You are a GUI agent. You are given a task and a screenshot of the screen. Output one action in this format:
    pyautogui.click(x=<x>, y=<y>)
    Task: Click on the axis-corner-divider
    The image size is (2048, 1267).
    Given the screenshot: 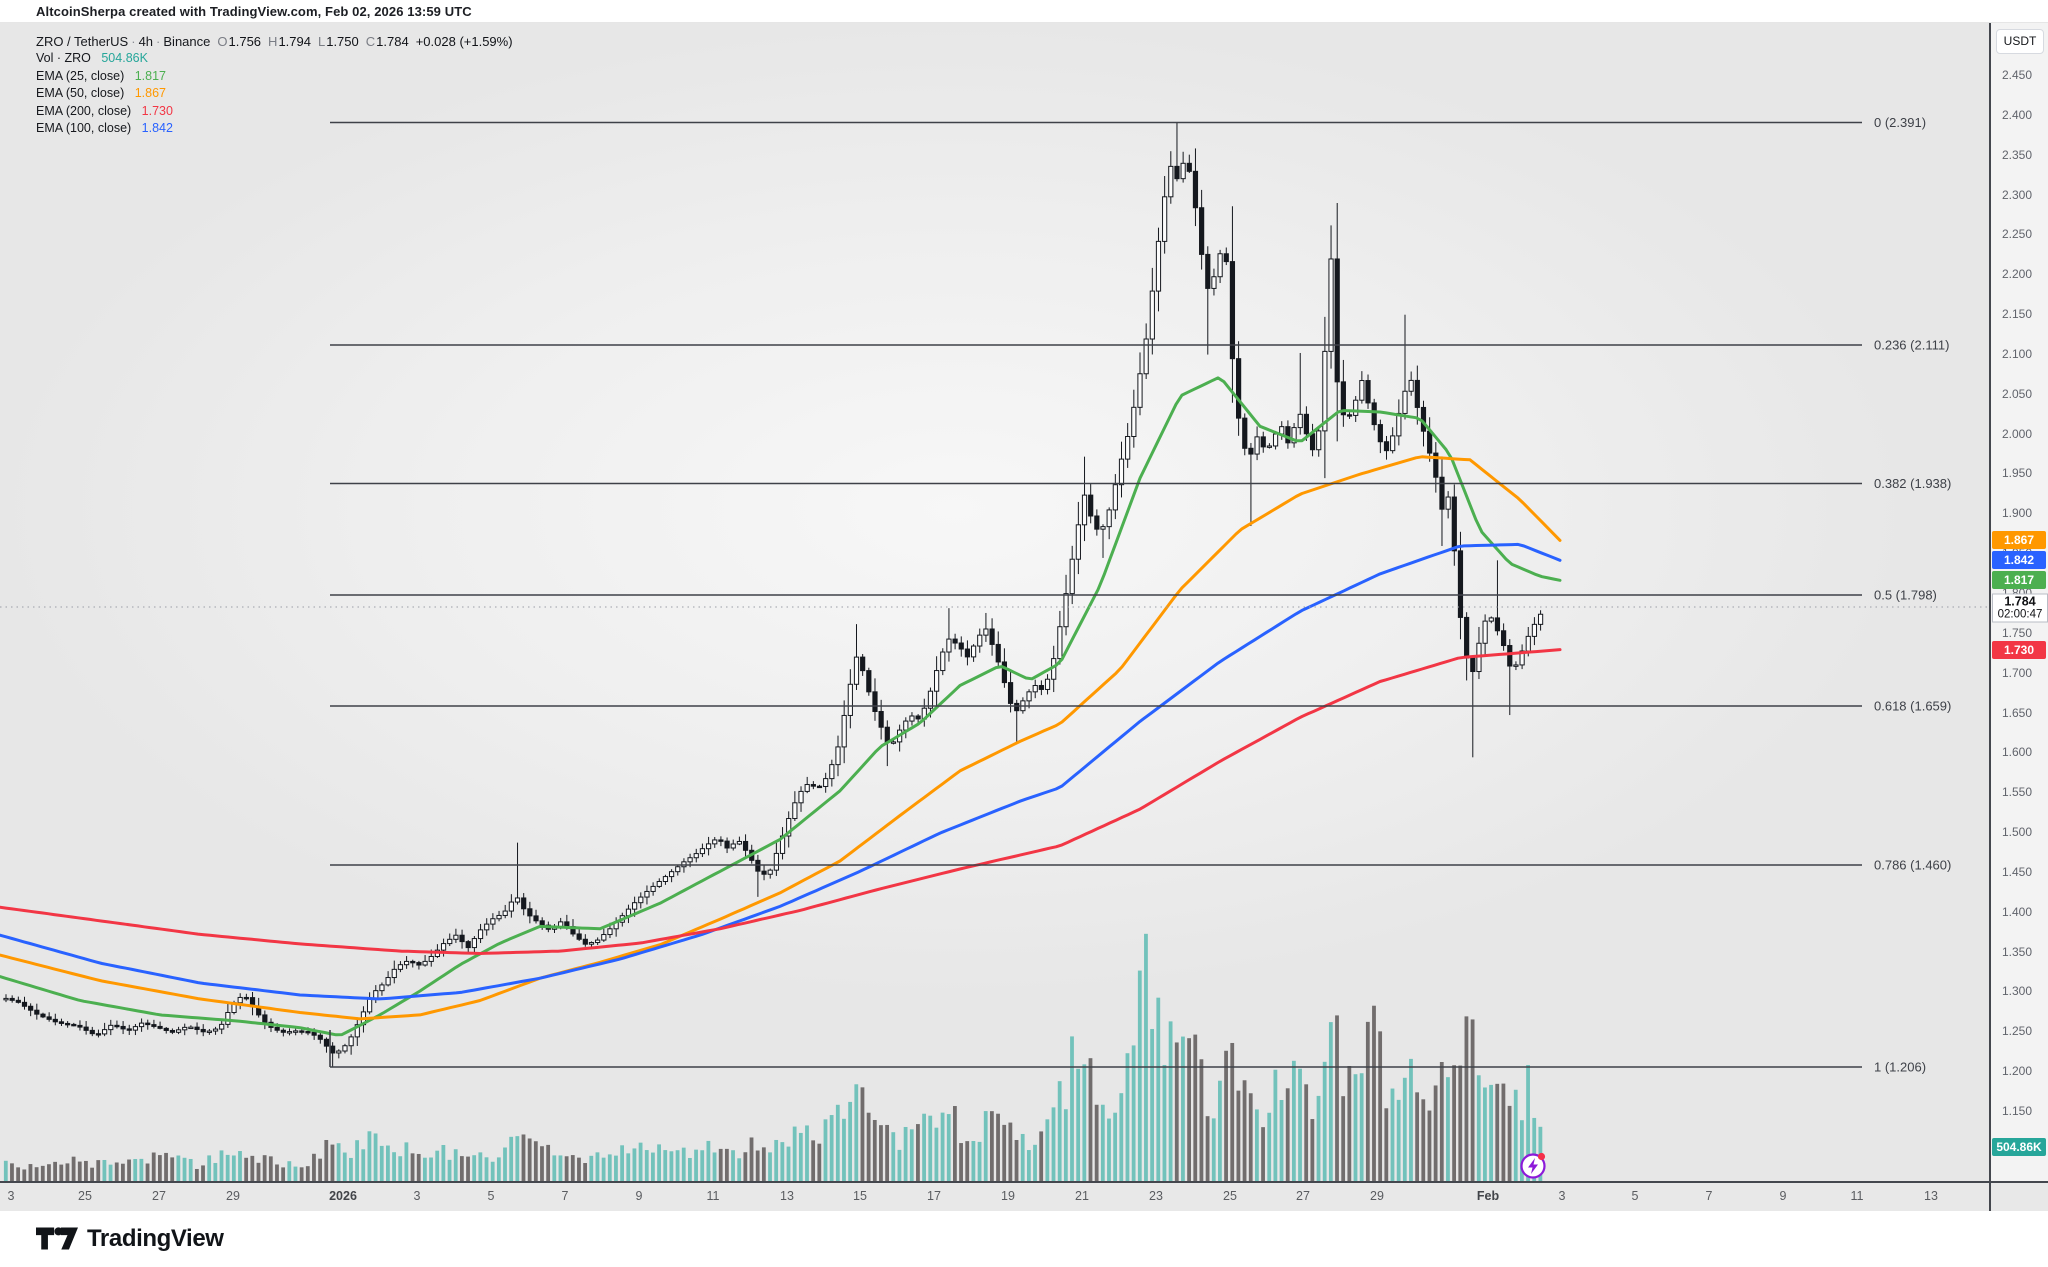 What is the action you would take?
    pyautogui.click(x=1990, y=1198)
    